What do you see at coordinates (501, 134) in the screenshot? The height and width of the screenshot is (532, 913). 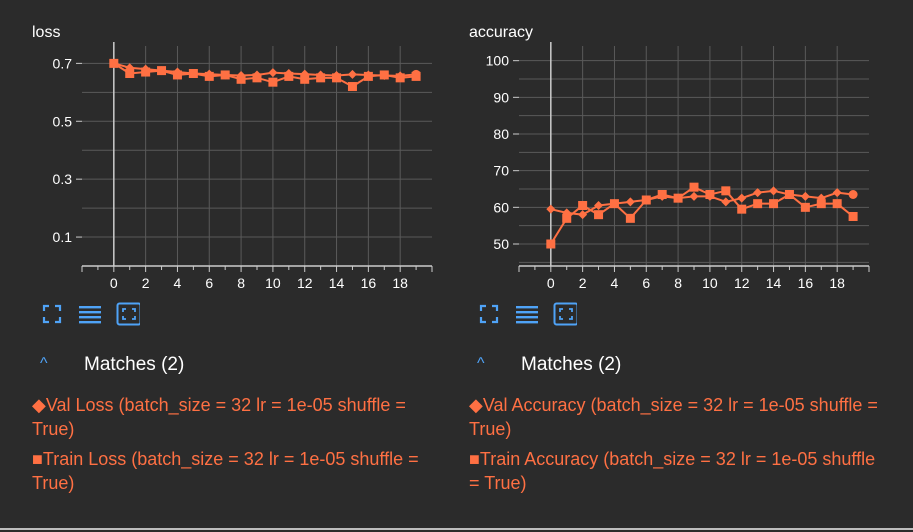 I see `y-tick-label: 80` at bounding box center [501, 134].